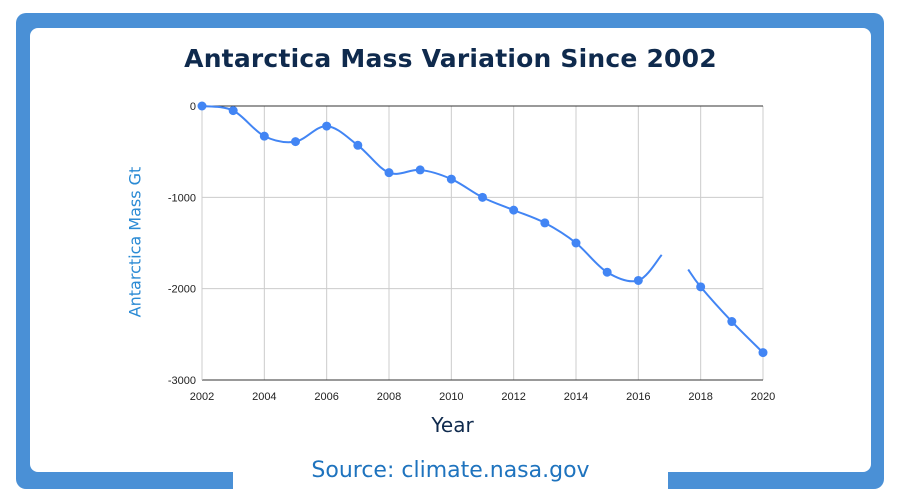 The image size is (901, 501). I want to click on y-tick-label: -1000, so click(182, 198).